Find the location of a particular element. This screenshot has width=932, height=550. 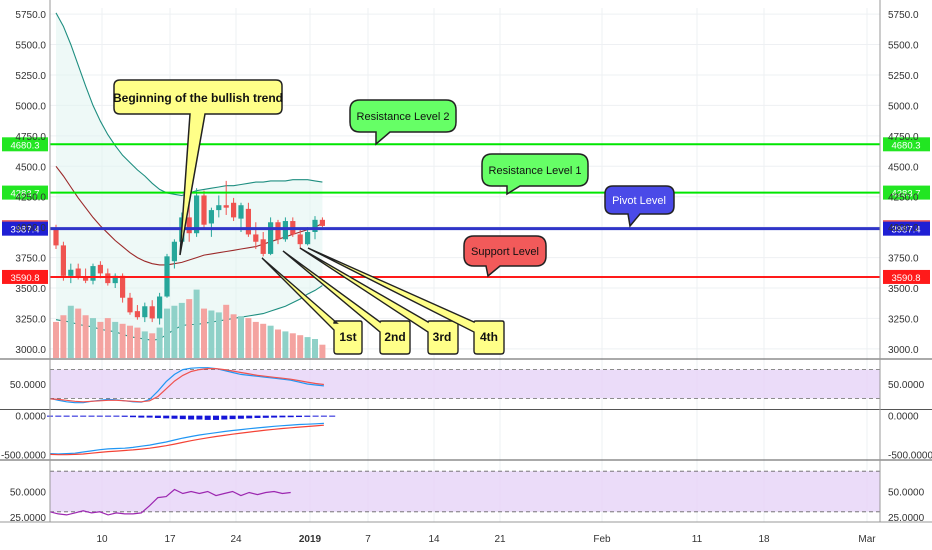

y-tick-right: 4250.0 is located at coordinates (903, 198).